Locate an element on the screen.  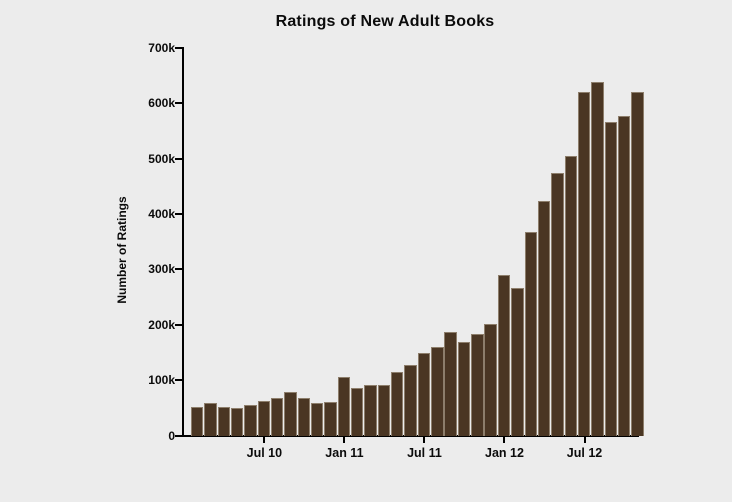
bar-sep-2012 is located at coordinates (610, 279).